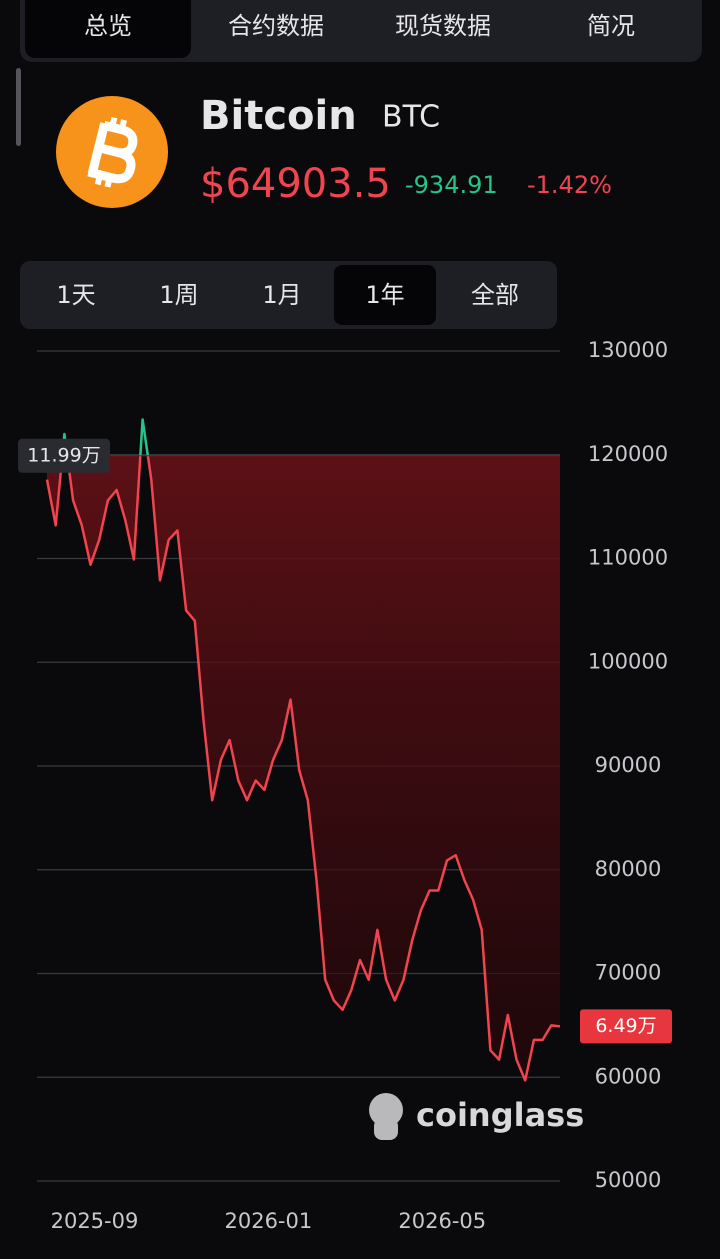 The height and width of the screenshot is (1259, 720). I want to click on active-range-bg, so click(385, 295).